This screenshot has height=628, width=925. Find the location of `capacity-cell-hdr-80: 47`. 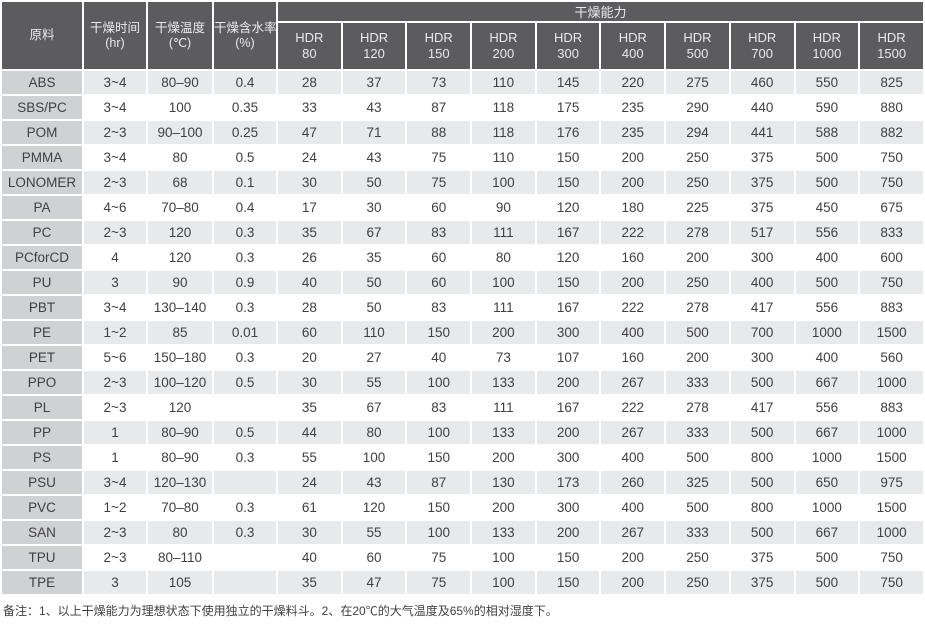

capacity-cell-hdr-80: 47 is located at coordinates (309, 132).